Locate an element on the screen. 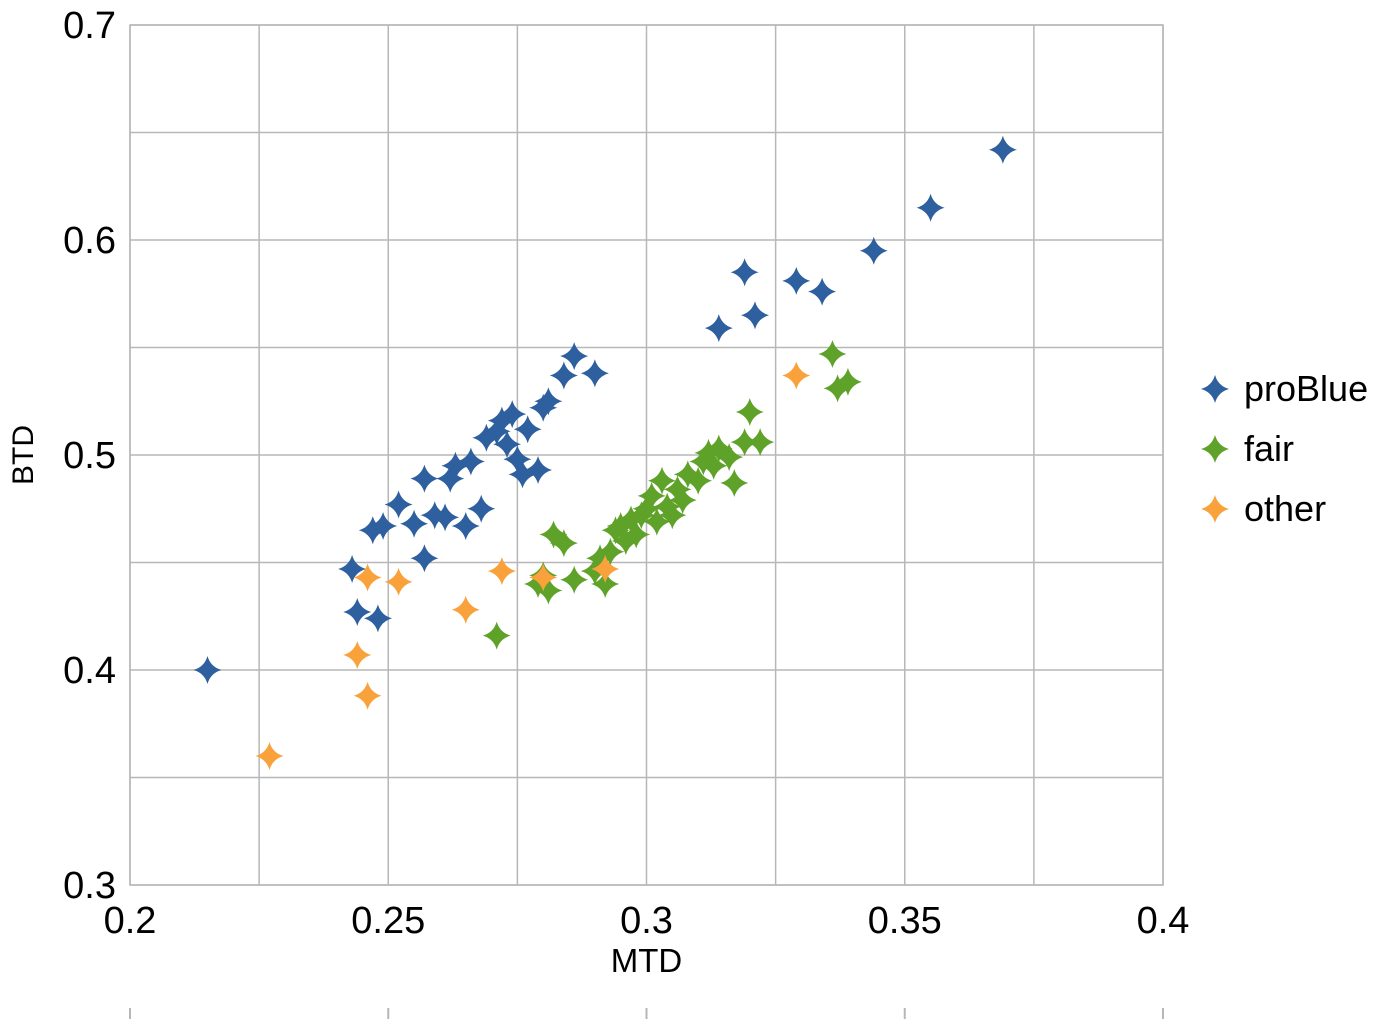 The width and height of the screenshot is (1393, 1019). legend-item-other: other is located at coordinates (1282, 509).